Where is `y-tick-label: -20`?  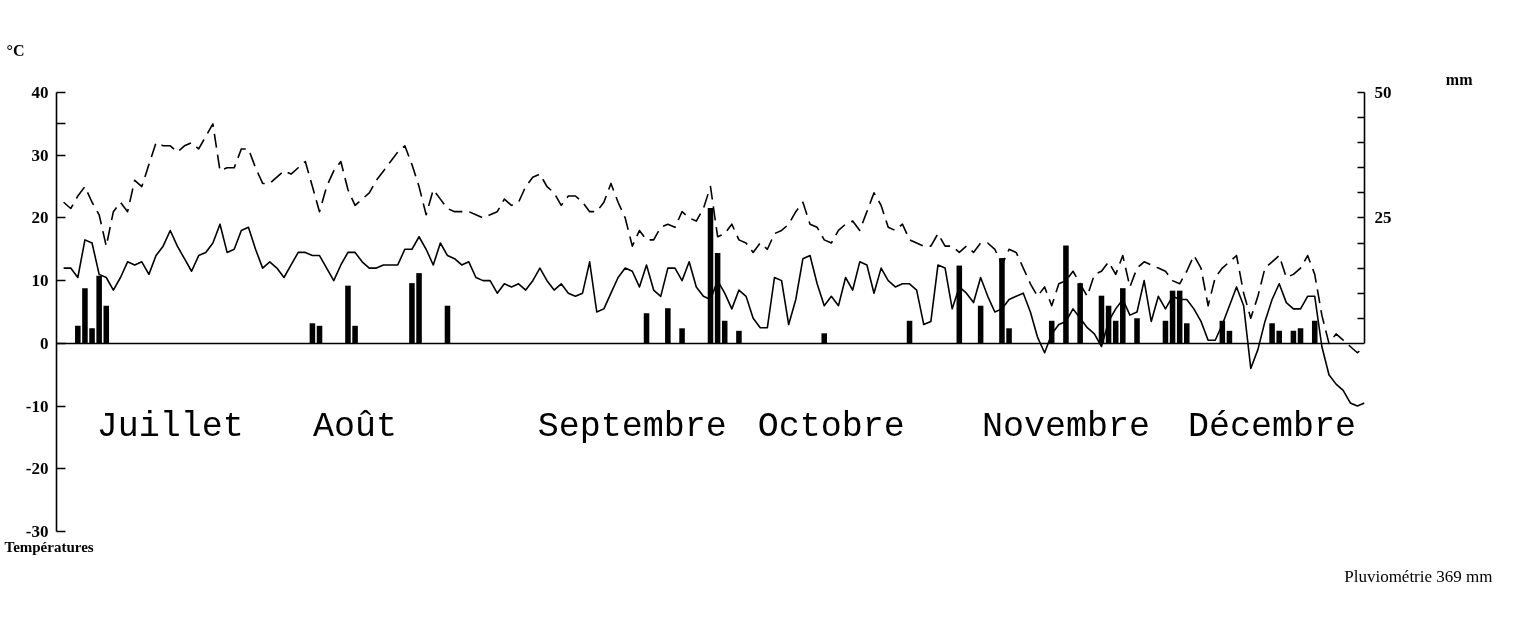
y-tick-label: -20 is located at coordinates (37, 469).